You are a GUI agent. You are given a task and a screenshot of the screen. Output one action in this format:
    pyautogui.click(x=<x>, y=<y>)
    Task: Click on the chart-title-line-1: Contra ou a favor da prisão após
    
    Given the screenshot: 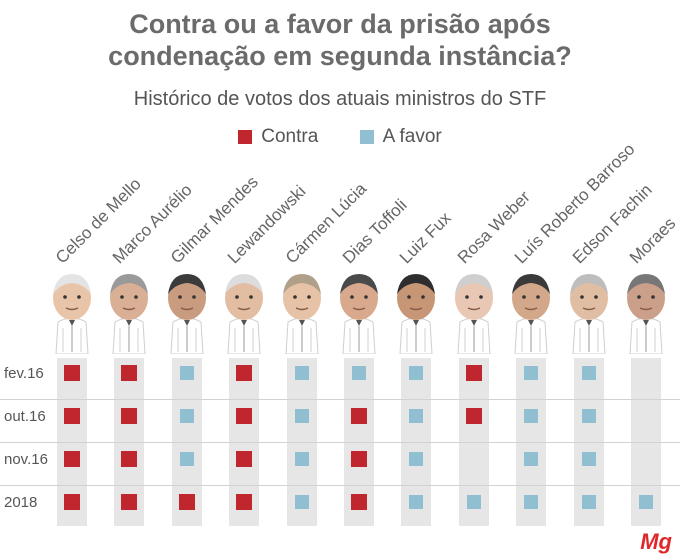 What is the action you would take?
    pyautogui.click(x=340, y=24)
    